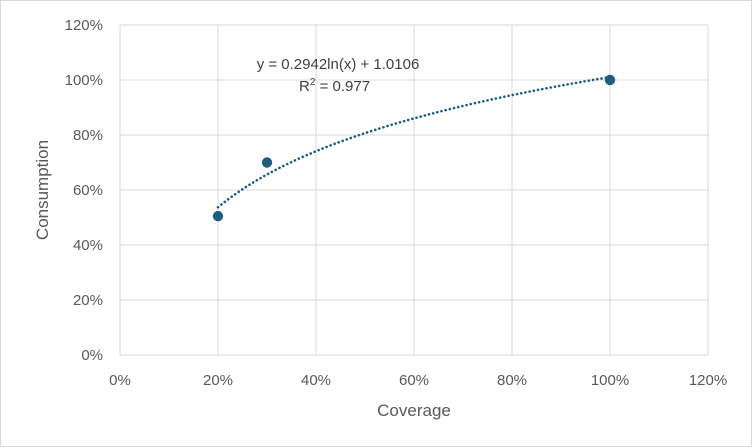 The height and width of the screenshot is (448, 752). Describe the element at coordinates (92, 355) in the screenshot. I see `y-tick-label: 0%` at that location.